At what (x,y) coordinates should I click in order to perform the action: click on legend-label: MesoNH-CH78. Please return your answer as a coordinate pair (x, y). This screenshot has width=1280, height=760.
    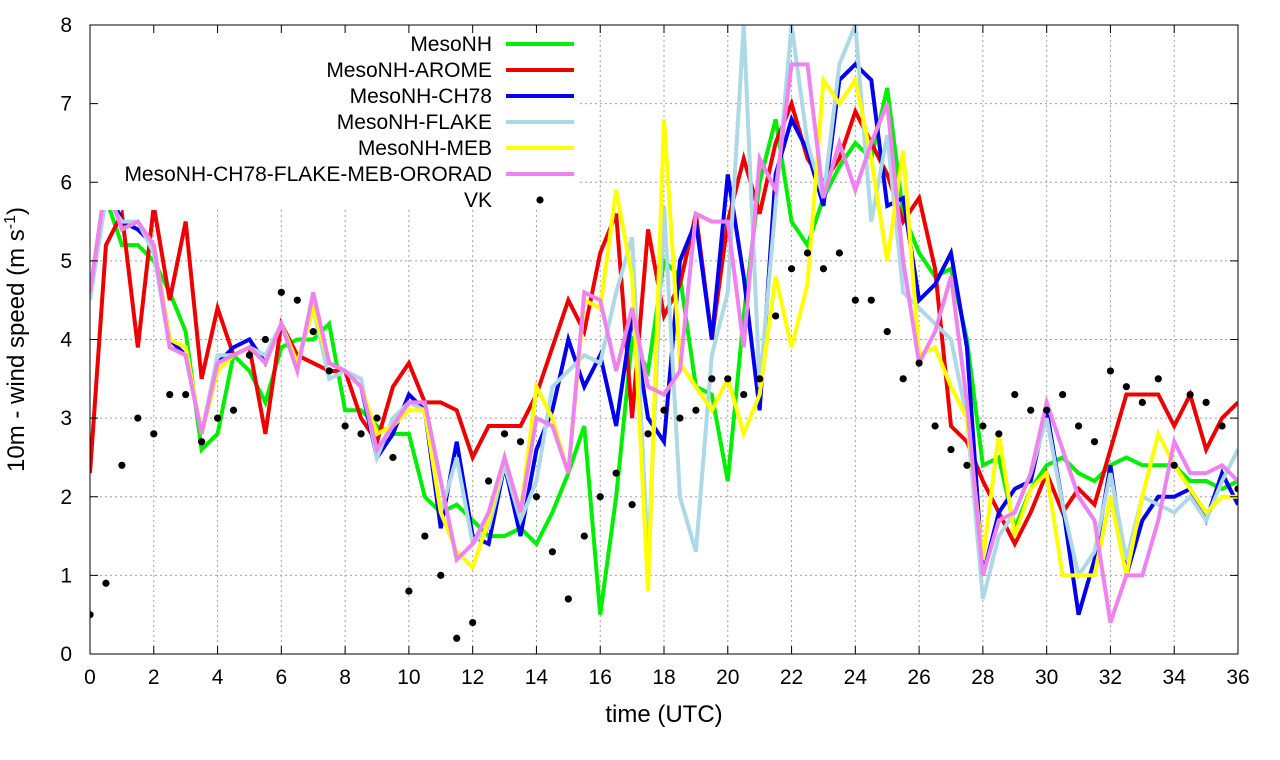
    Looking at the image, I should click on (421, 96).